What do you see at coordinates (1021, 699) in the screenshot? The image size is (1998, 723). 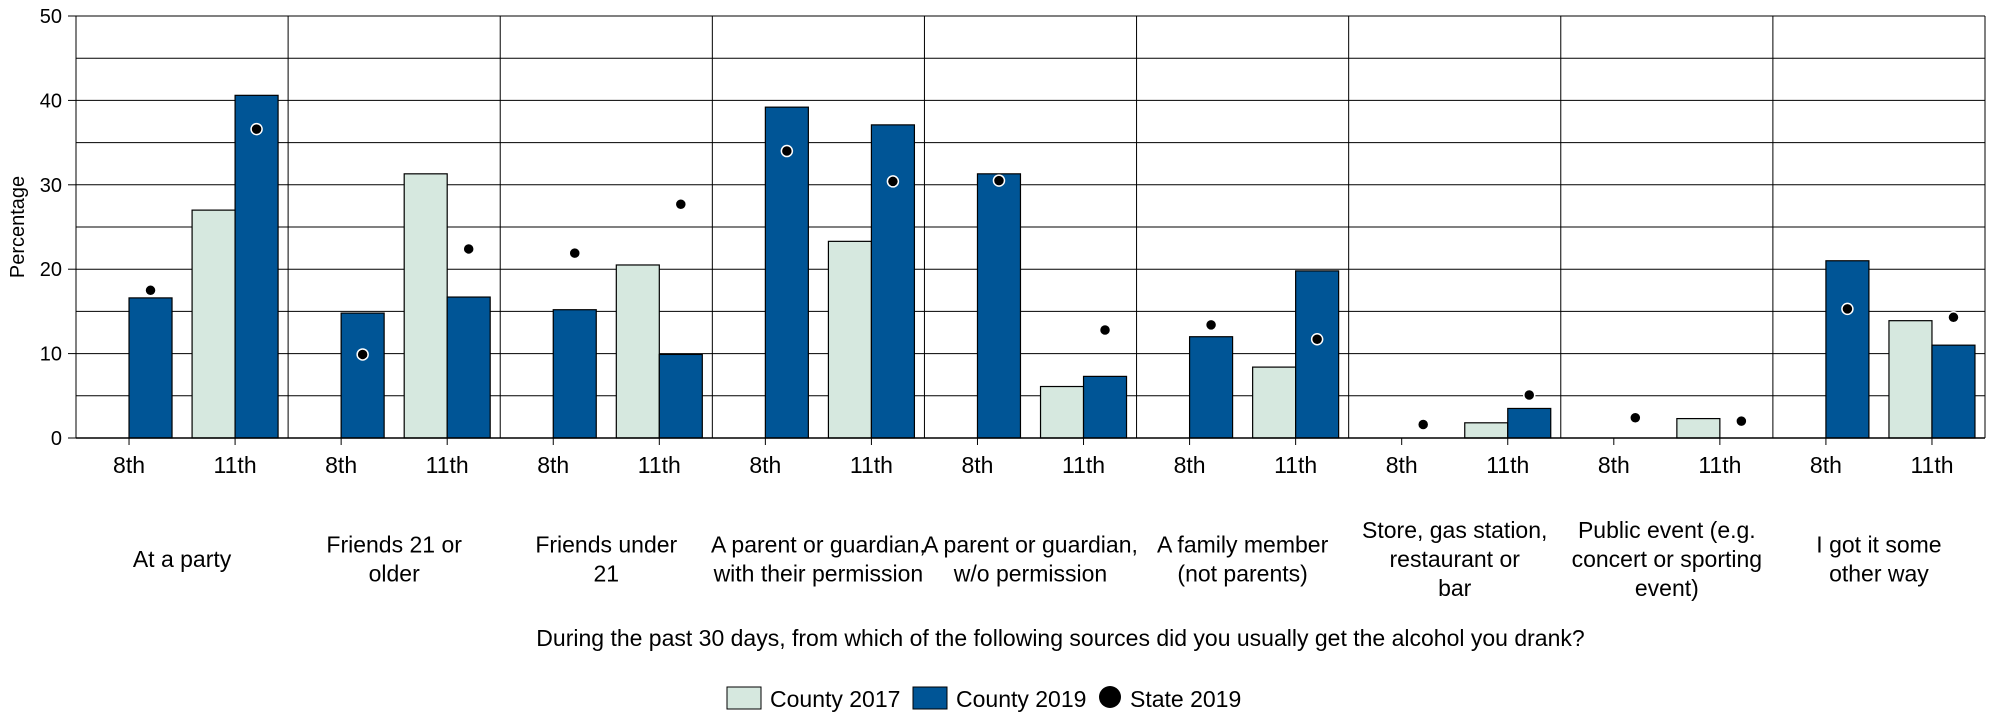 I see `legend-label: County 2019` at bounding box center [1021, 699].